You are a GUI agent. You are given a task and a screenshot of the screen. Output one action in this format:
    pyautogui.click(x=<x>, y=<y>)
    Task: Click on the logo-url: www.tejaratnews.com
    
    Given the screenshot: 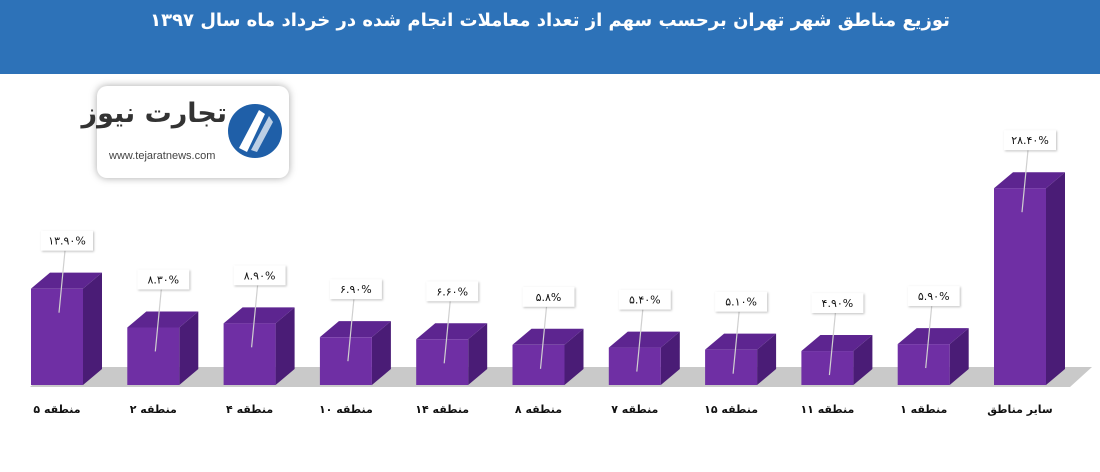 What is the action you would take?
    pyautogui.click(x=162, y=156)
    